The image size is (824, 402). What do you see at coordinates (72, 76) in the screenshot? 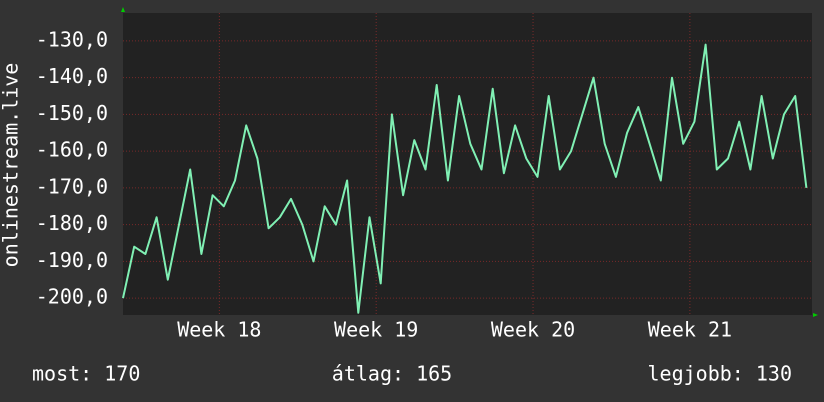
I see `y-tick-label: -140,0` at bounding box center [72, 76].